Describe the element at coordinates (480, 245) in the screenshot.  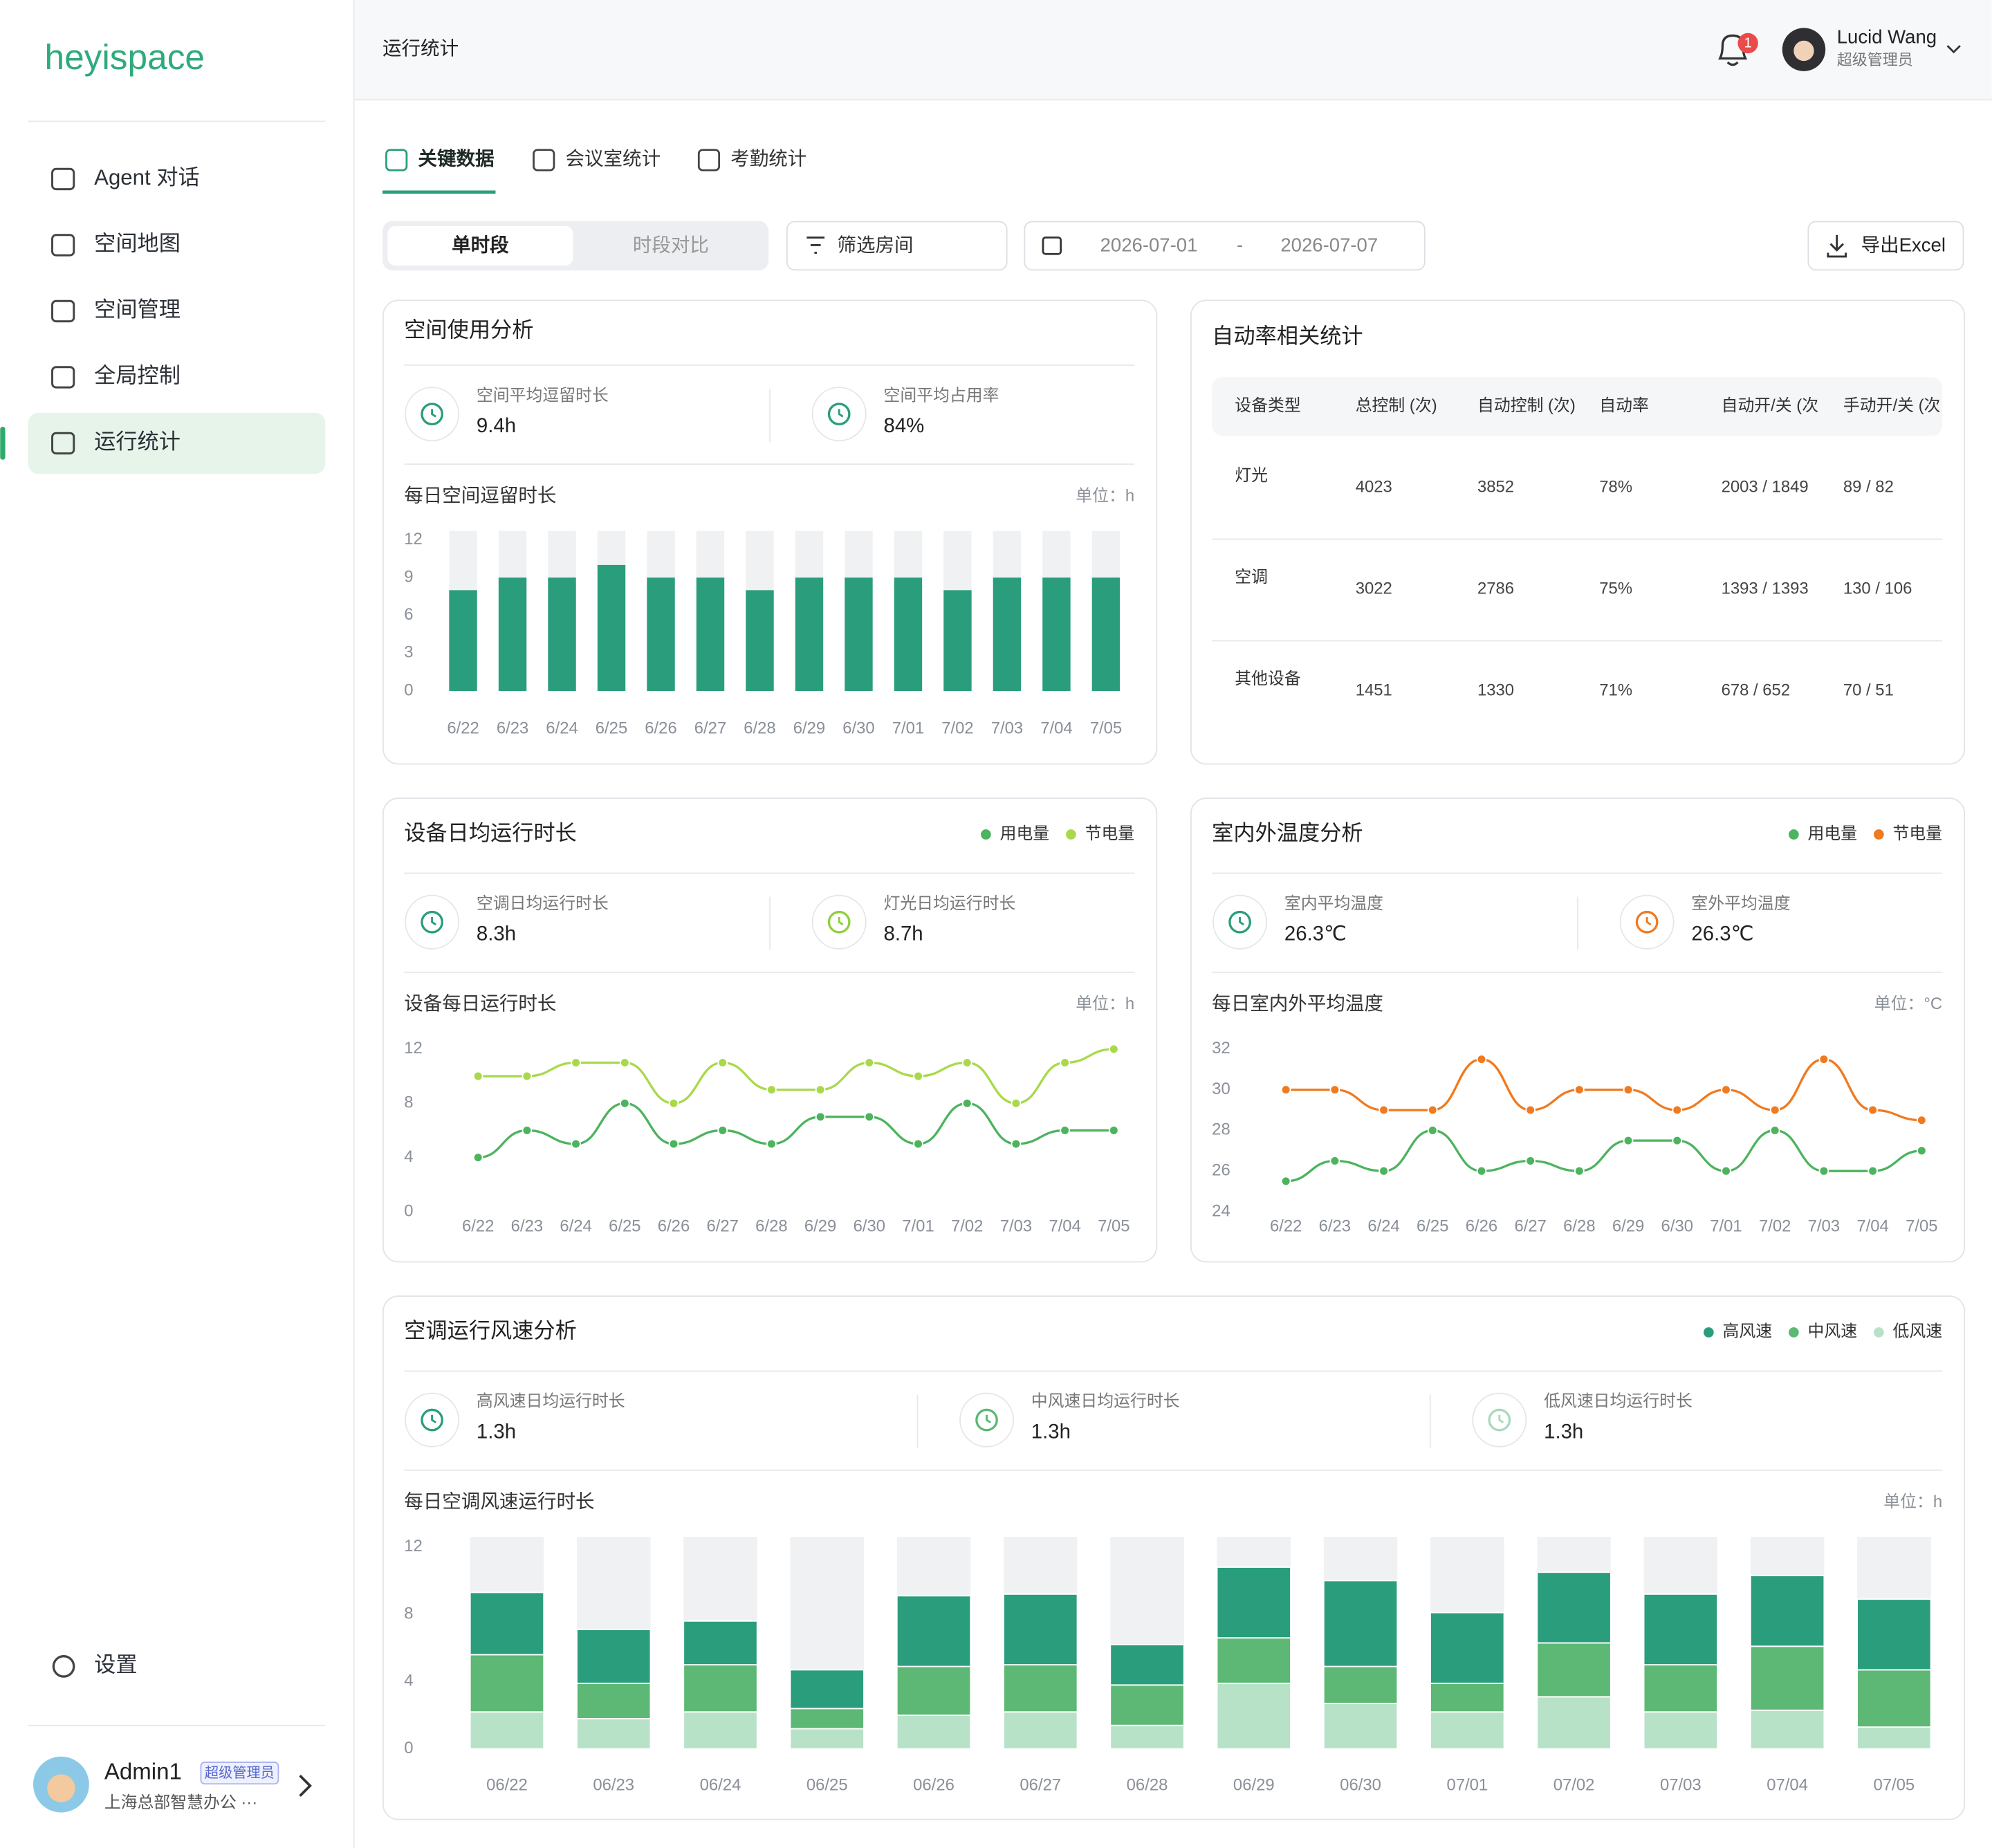
I see `segment: 单时段` at that location.